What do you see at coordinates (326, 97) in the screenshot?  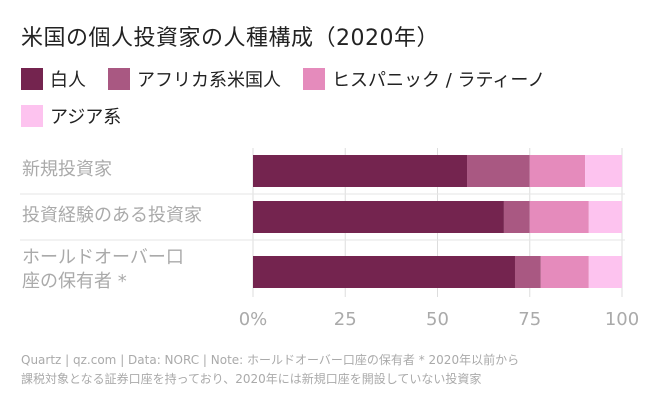 I see `chart-legend: 白人 アフリカ系米国人 ヒスパニック / ラティーノアジア系` at bounding box center [326, 97].